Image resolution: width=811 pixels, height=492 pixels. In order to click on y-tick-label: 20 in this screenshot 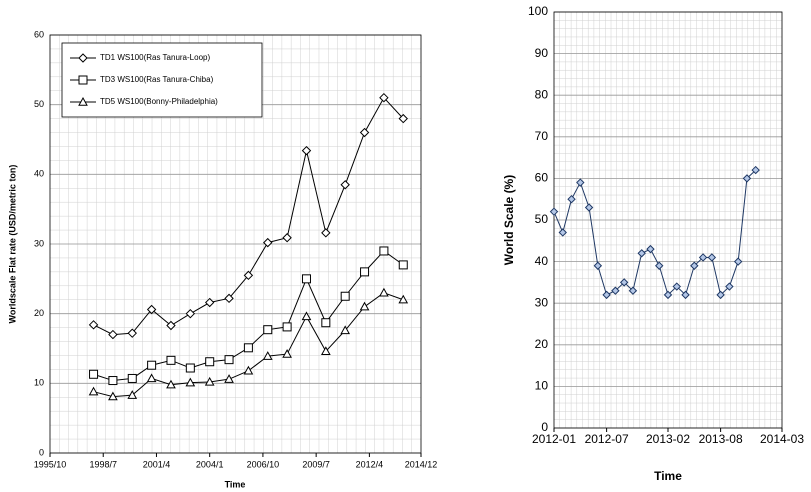, I will do `click(542, 344)`.